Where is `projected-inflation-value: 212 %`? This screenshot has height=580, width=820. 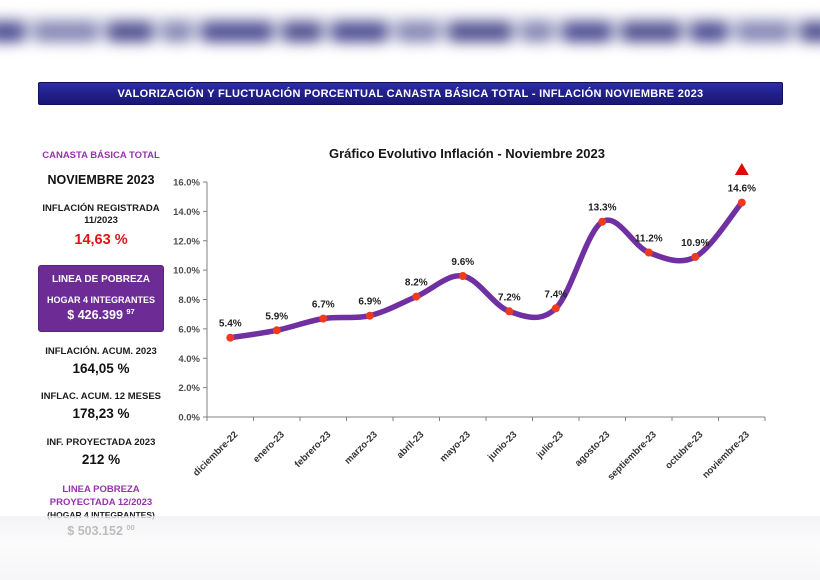 projected-inflation-value: 212 % is located at coordinates (101, 459).